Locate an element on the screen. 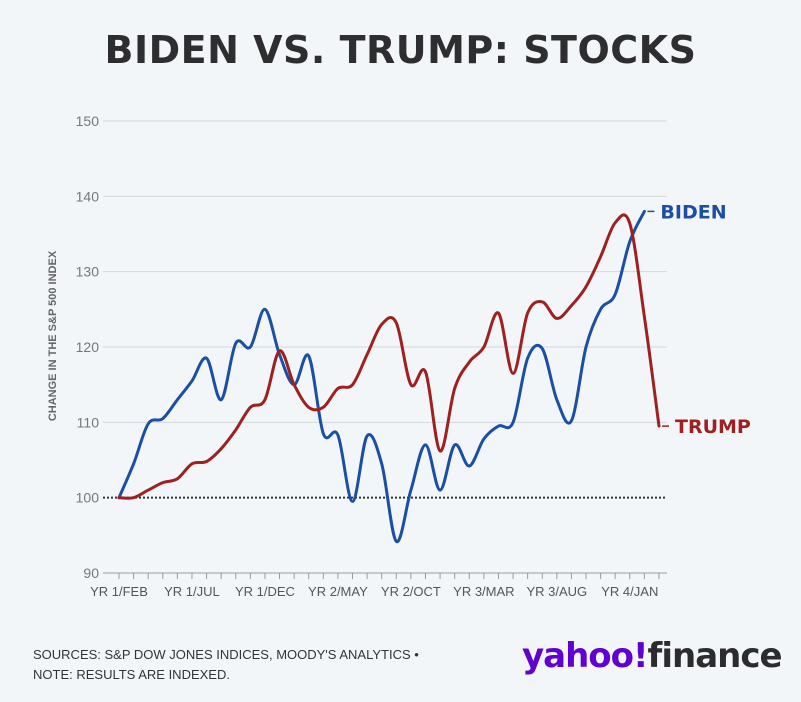 This screenshot has width=801, height=702. yahoo-finance-logo: yahoo!finance is located at coordinates (652, 656).